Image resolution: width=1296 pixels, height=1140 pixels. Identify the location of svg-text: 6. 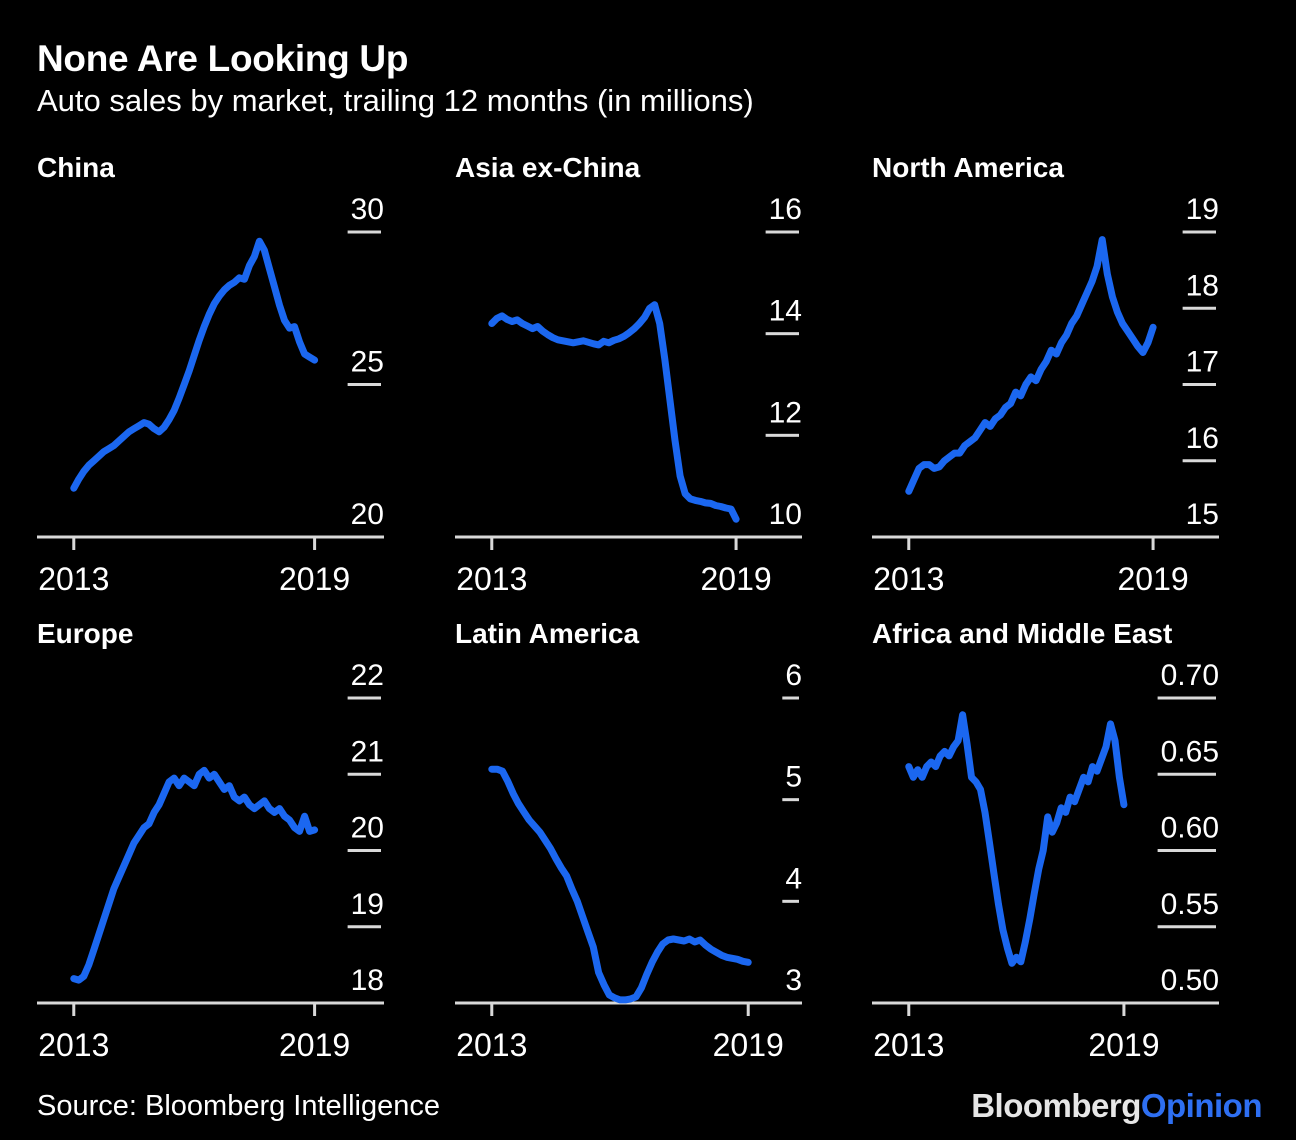
(793, 675).